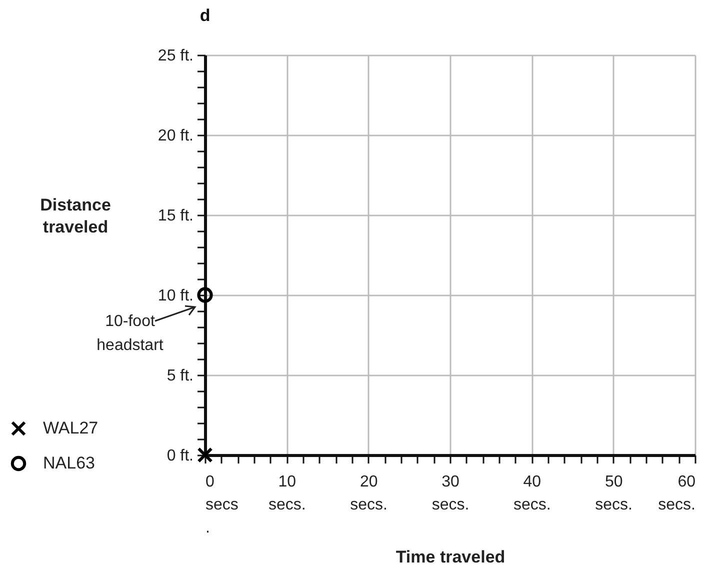 This screenshot has width=722, height=570. Describe the element at coordinates (180, 456) in the screenshot. I see `y-tick-label: 0 ft.` at that location.